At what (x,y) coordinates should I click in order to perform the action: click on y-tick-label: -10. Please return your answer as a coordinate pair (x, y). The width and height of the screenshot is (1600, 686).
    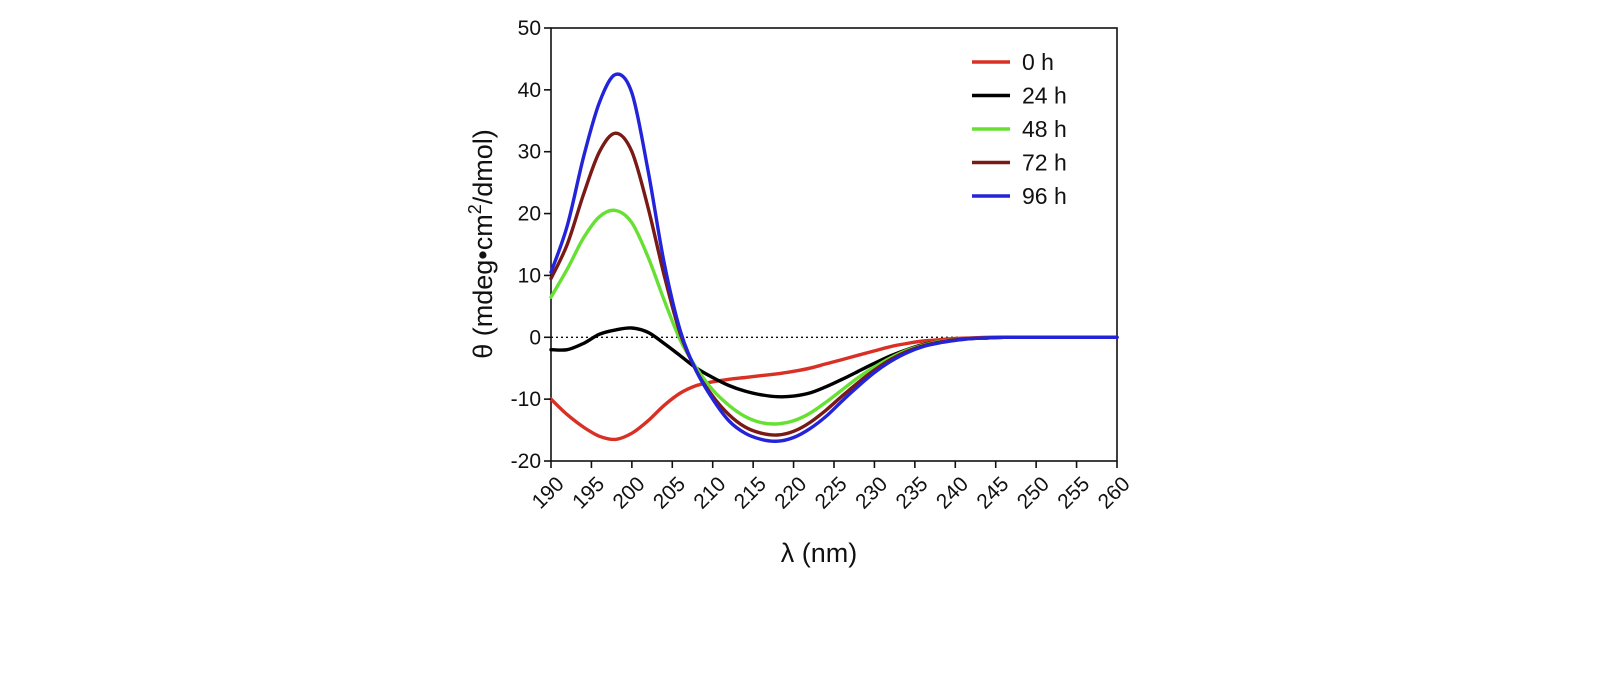
    Looking at the image, I should click on (526, 399).